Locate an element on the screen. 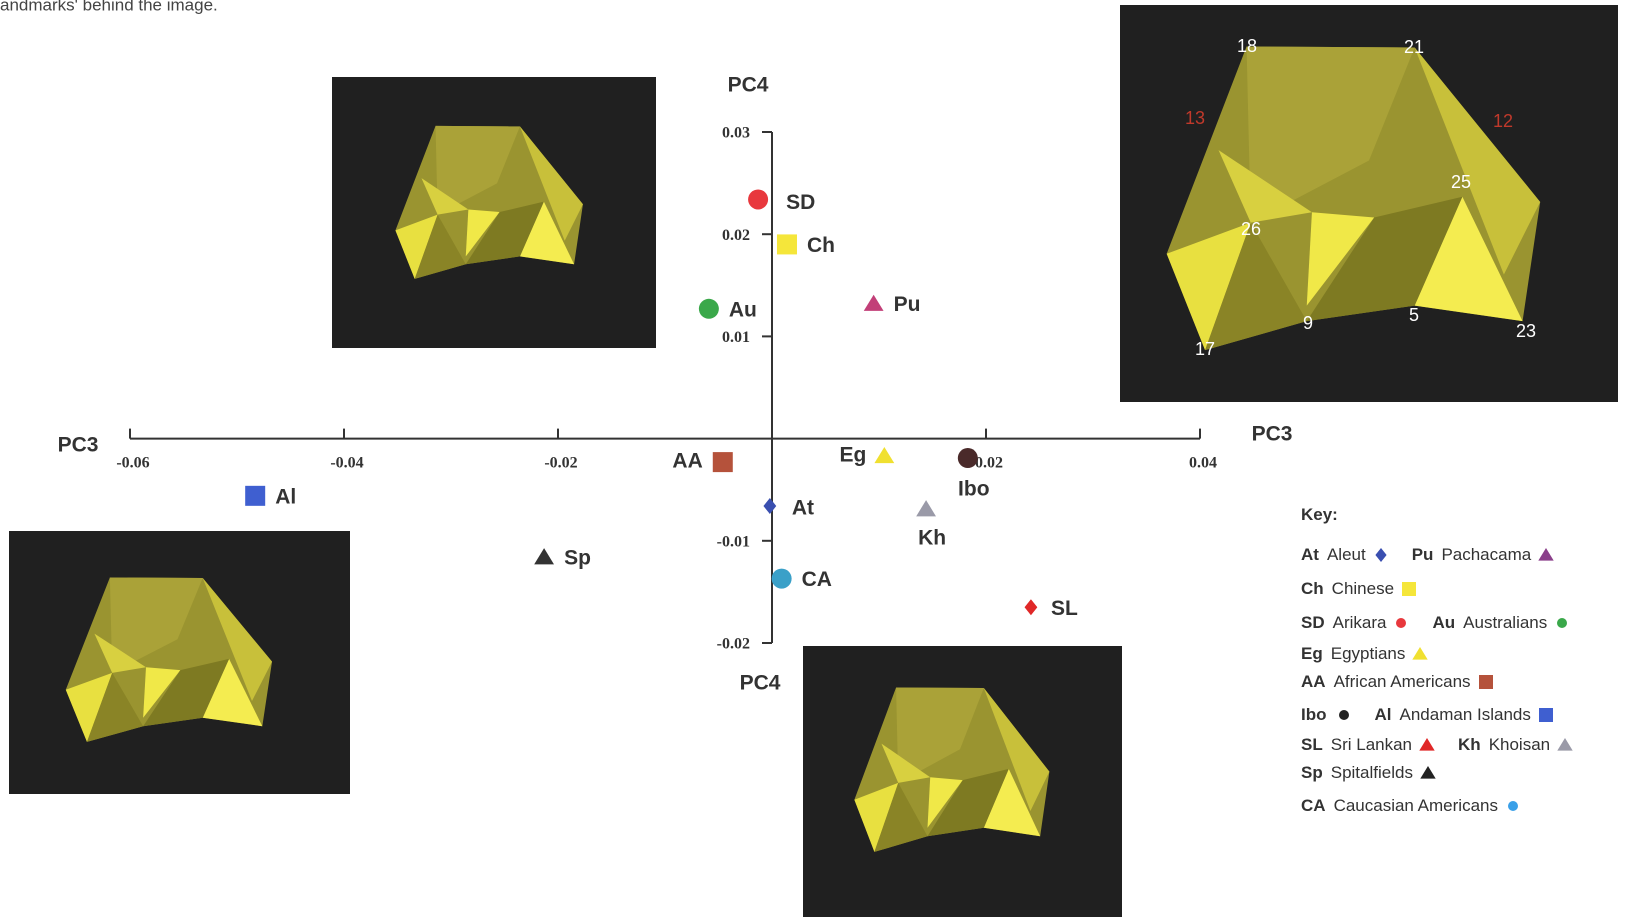 The width and height of the screenshot is (1626, 917). point-label: Ibo is located at coordinates (974, 489).